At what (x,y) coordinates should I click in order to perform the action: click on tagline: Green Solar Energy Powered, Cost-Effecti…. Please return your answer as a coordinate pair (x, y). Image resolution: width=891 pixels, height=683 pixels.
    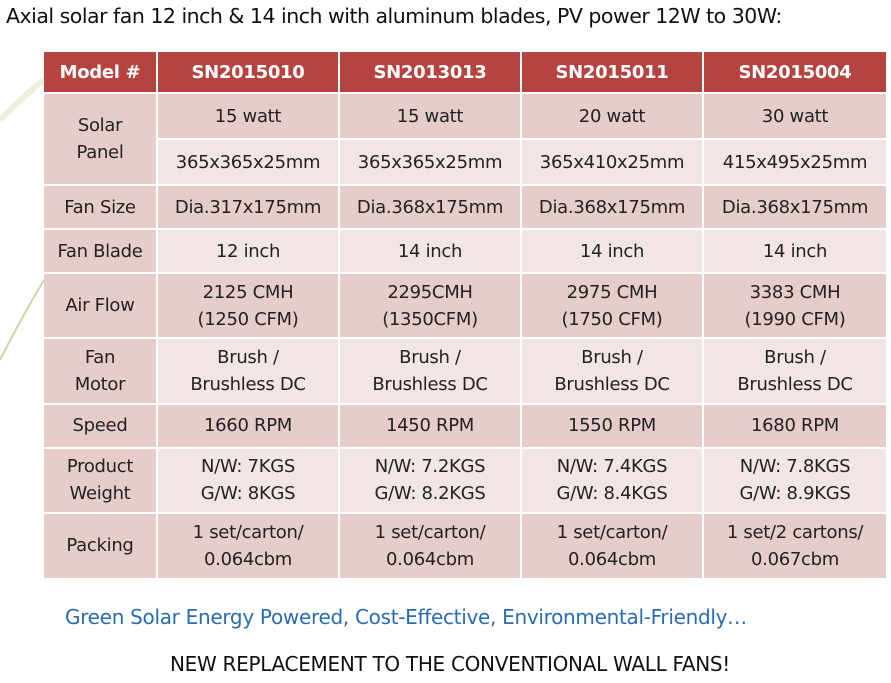
    Looking at the image, I should click on (406, 617).